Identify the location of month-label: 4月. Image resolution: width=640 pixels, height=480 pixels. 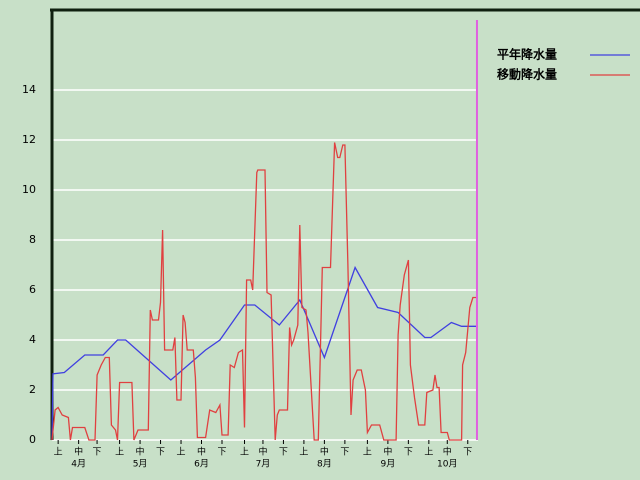
(78, 464).